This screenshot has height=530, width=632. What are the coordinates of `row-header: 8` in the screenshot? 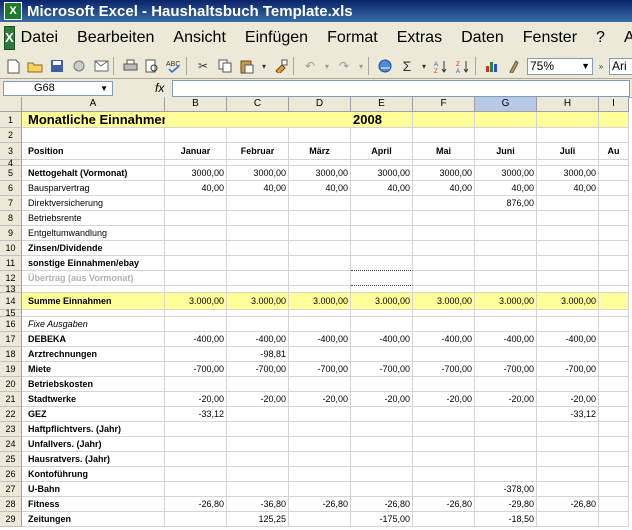 It's located at (11, 218).